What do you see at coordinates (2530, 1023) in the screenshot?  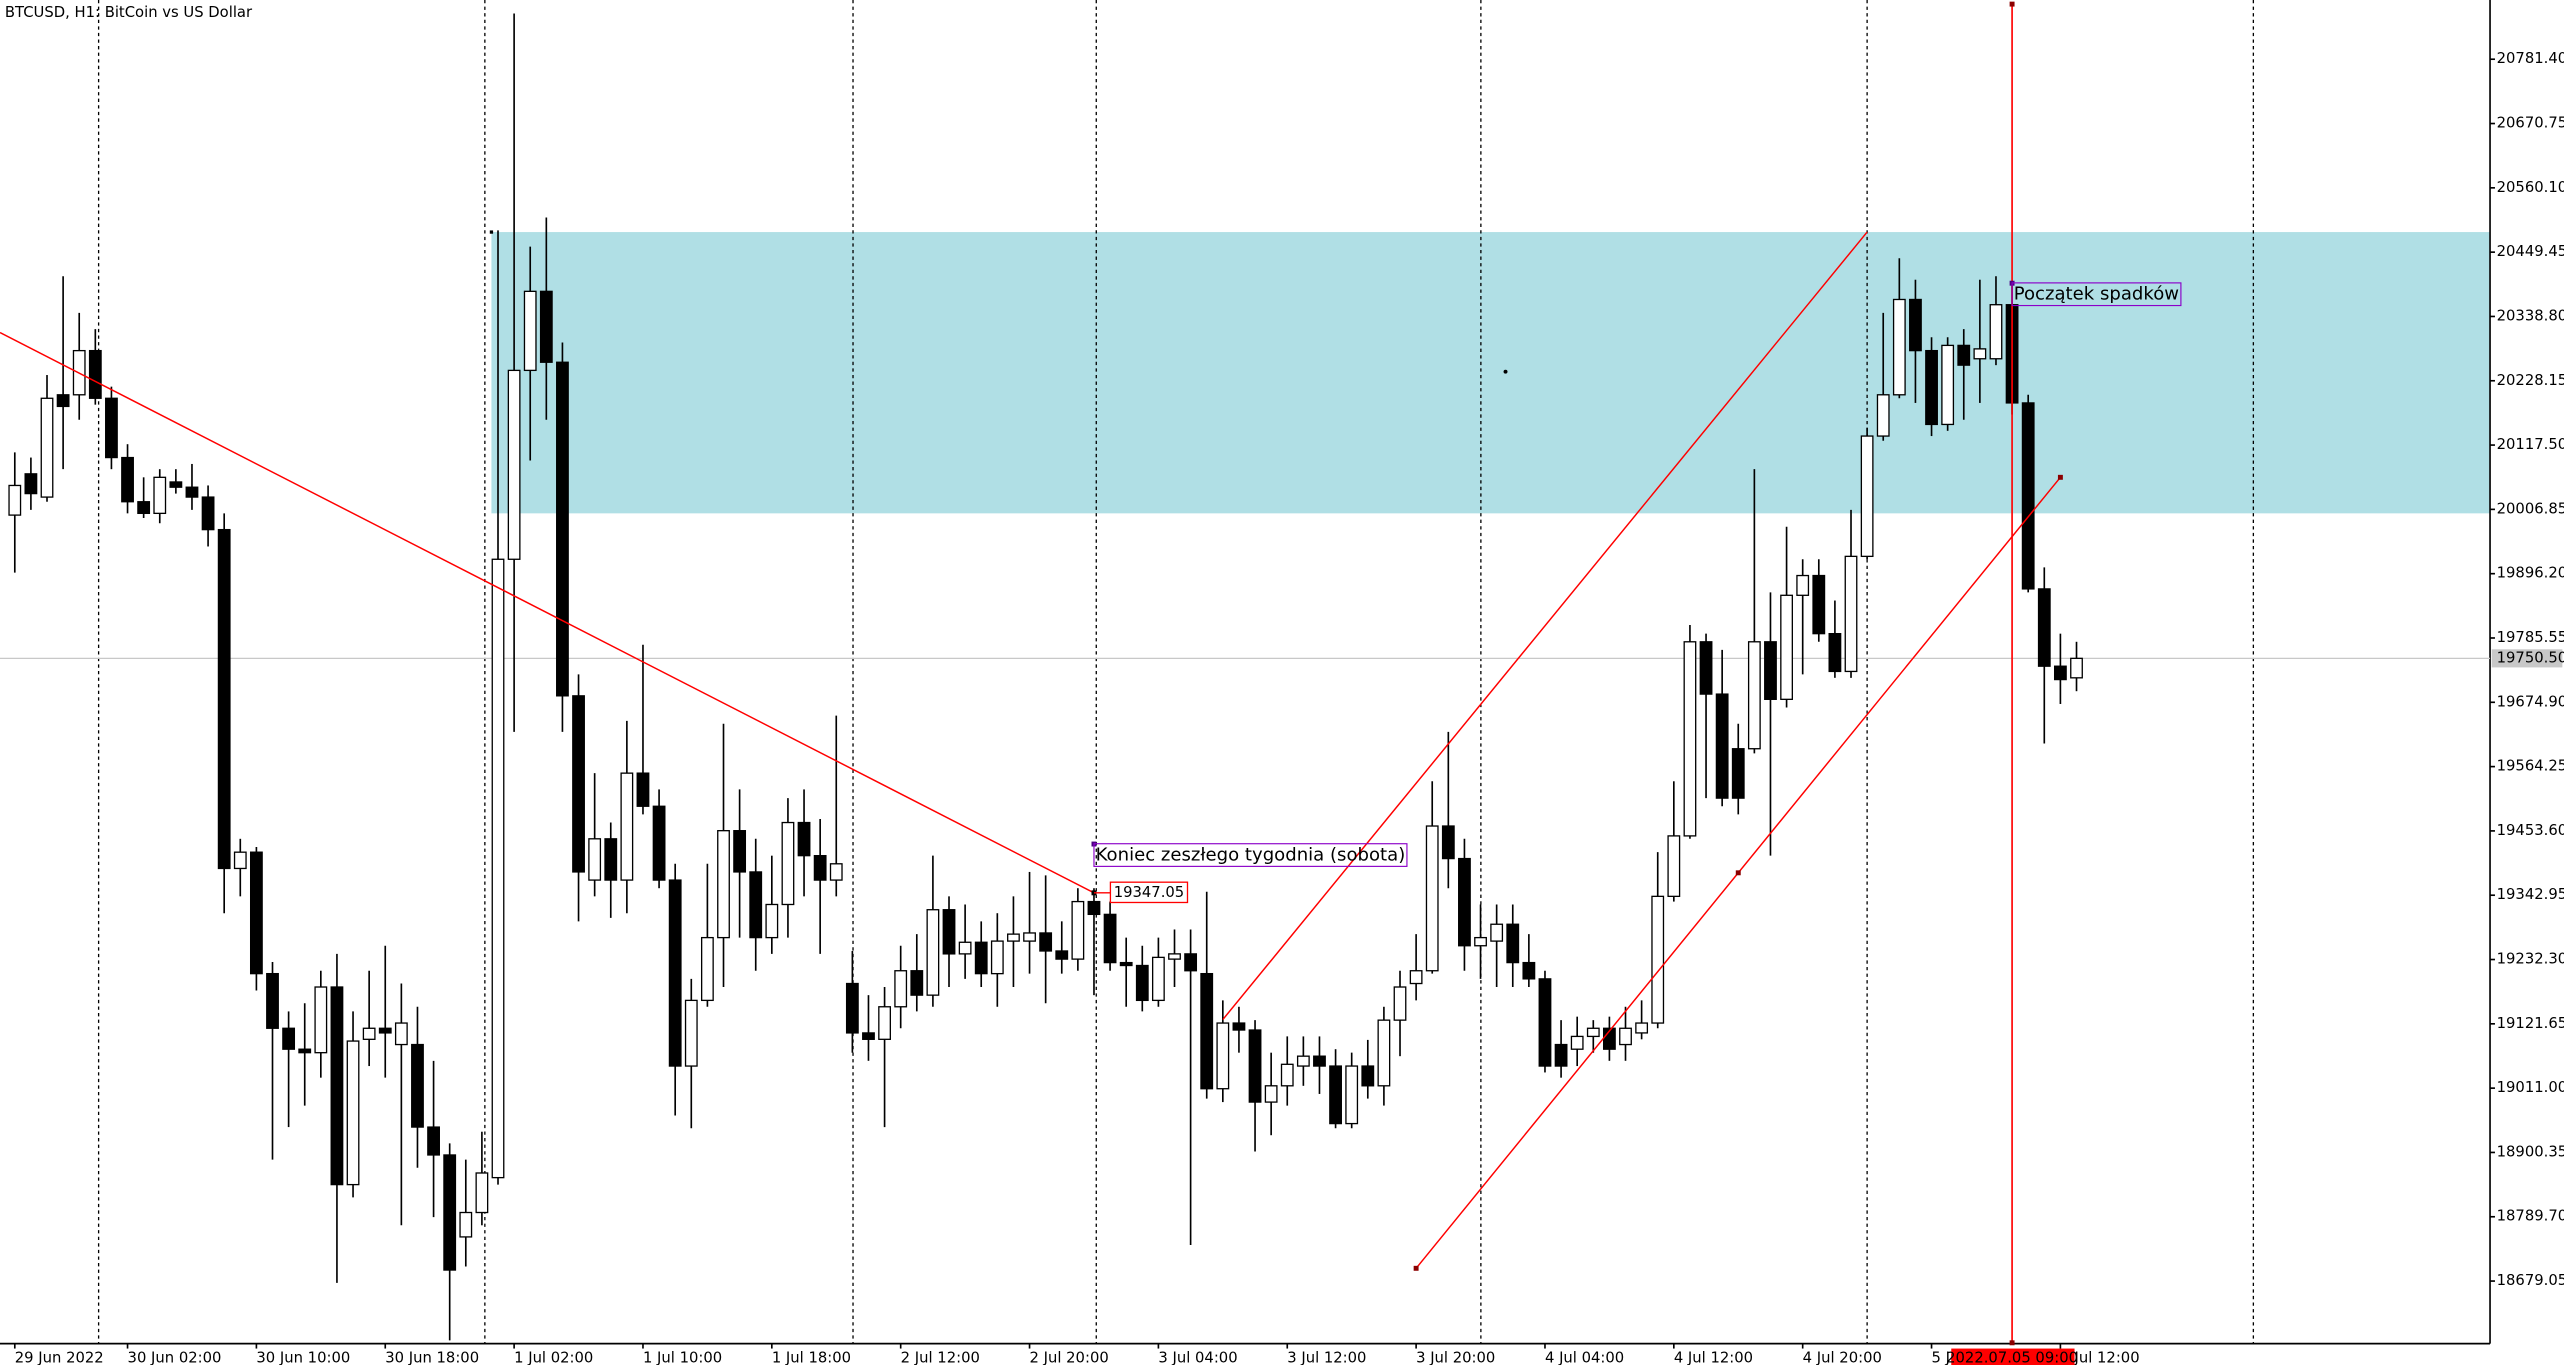 I see `y-tick-label: 19121.65` at bounding box center [2530, 1023].